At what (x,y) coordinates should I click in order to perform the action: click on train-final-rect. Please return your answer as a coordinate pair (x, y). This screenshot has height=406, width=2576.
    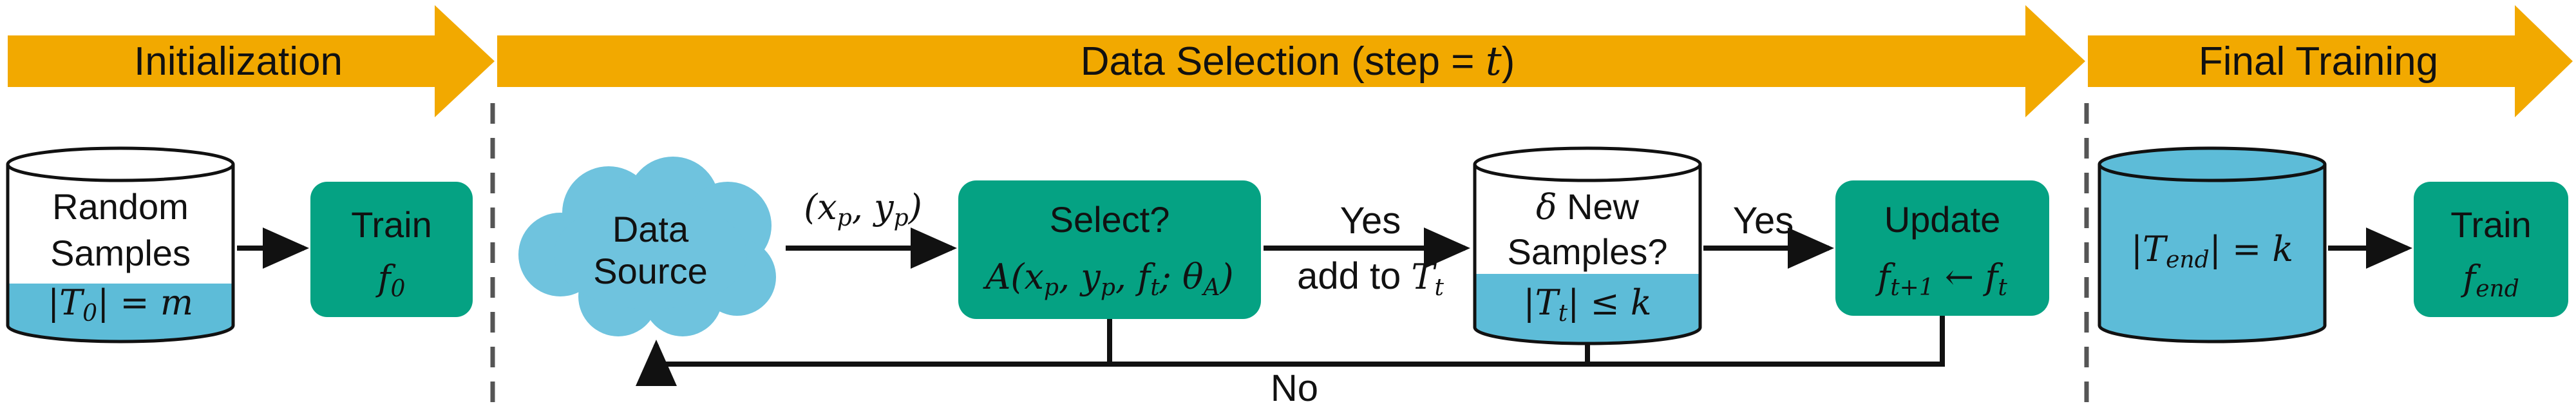
    Looking at the image, I should click on (2491, 249).